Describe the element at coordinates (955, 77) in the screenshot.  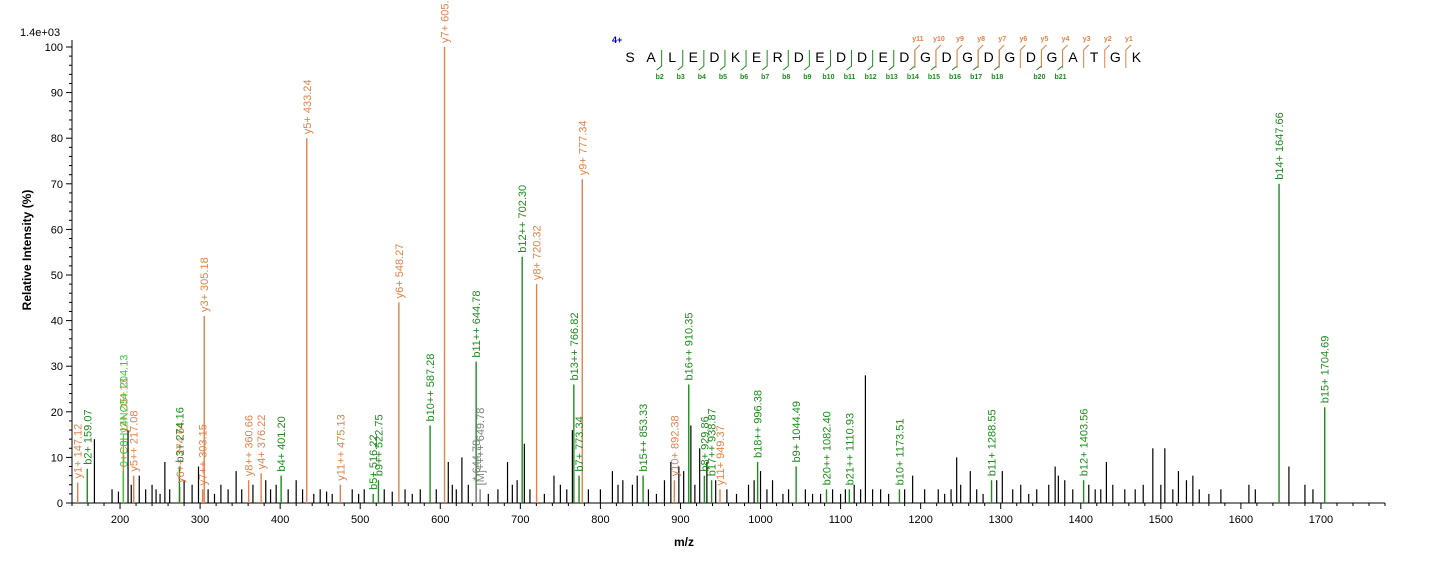
I see `b-ion-tag: b16` at that location.